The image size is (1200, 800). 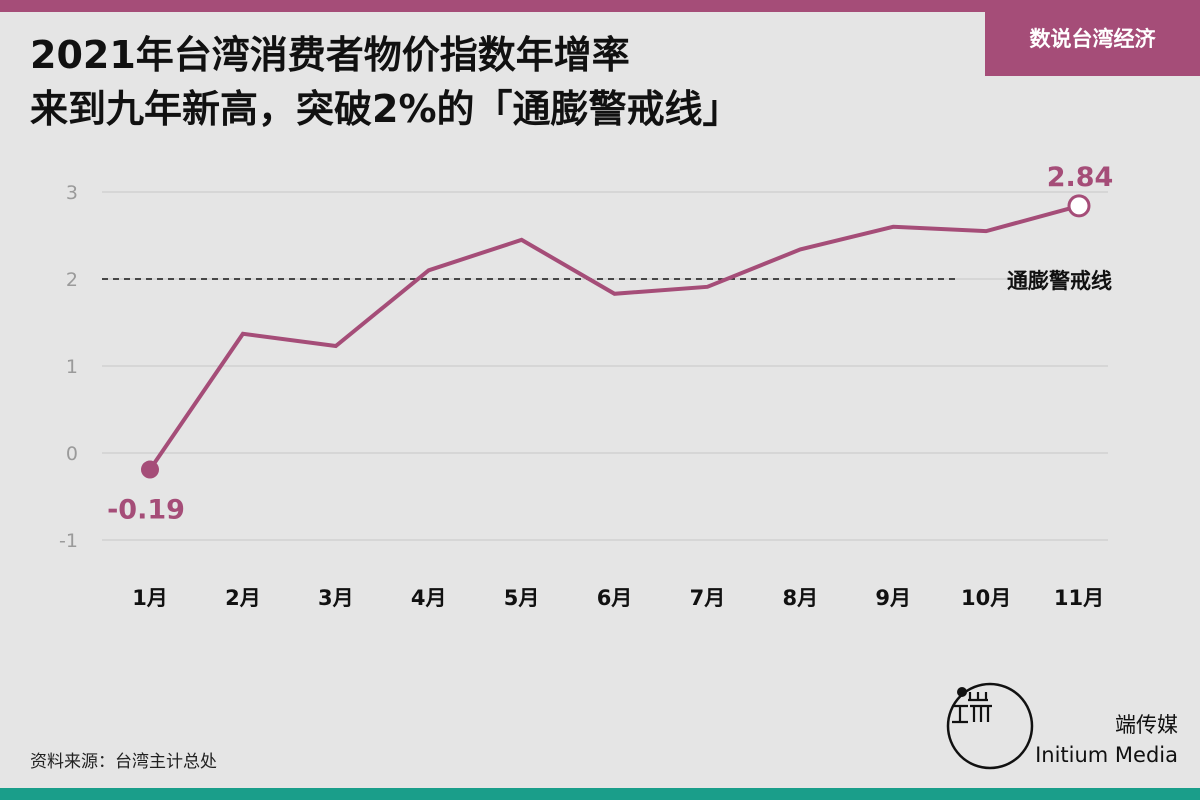 I want to click on y-axis-ticks: 3 2 1 0 -1, so click(x=68, y=367).